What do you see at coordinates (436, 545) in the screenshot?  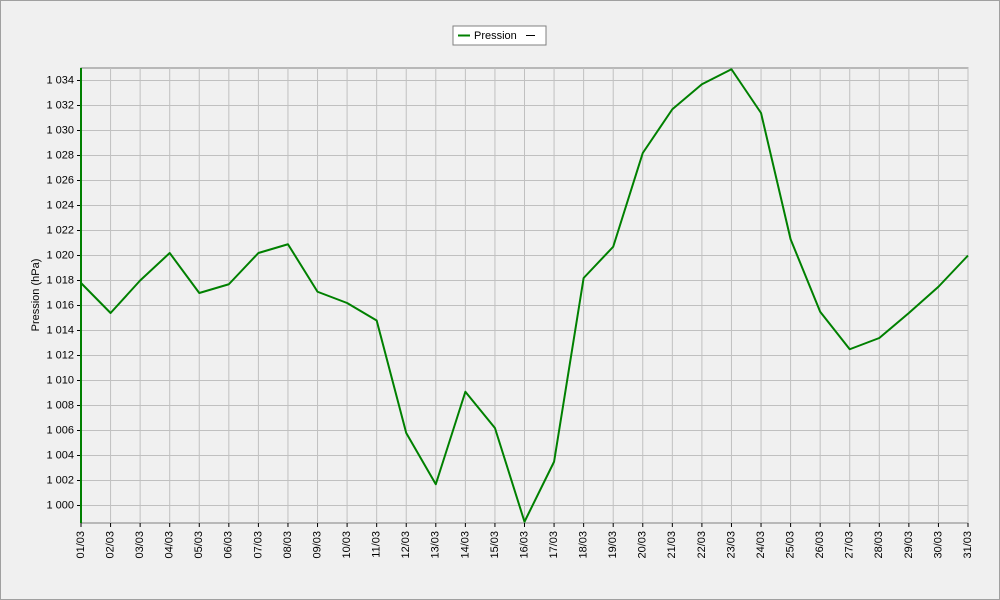 I see `x-tick-label: 13/03` at bounding box center [436, 545].